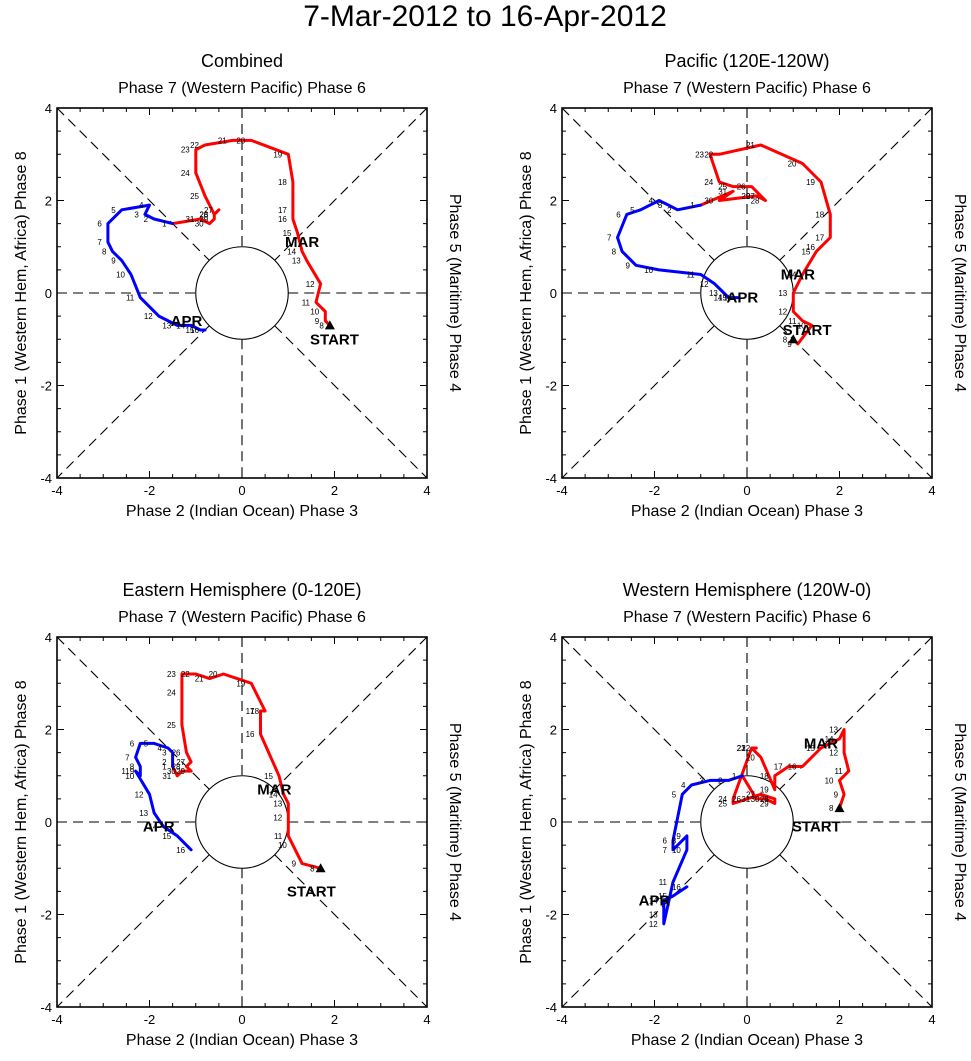 The image size is (971, 1061). What do you see at coordinates (764, 776) in the screenshot?
I see `day-label: 18` at bounding box center [764, 776].